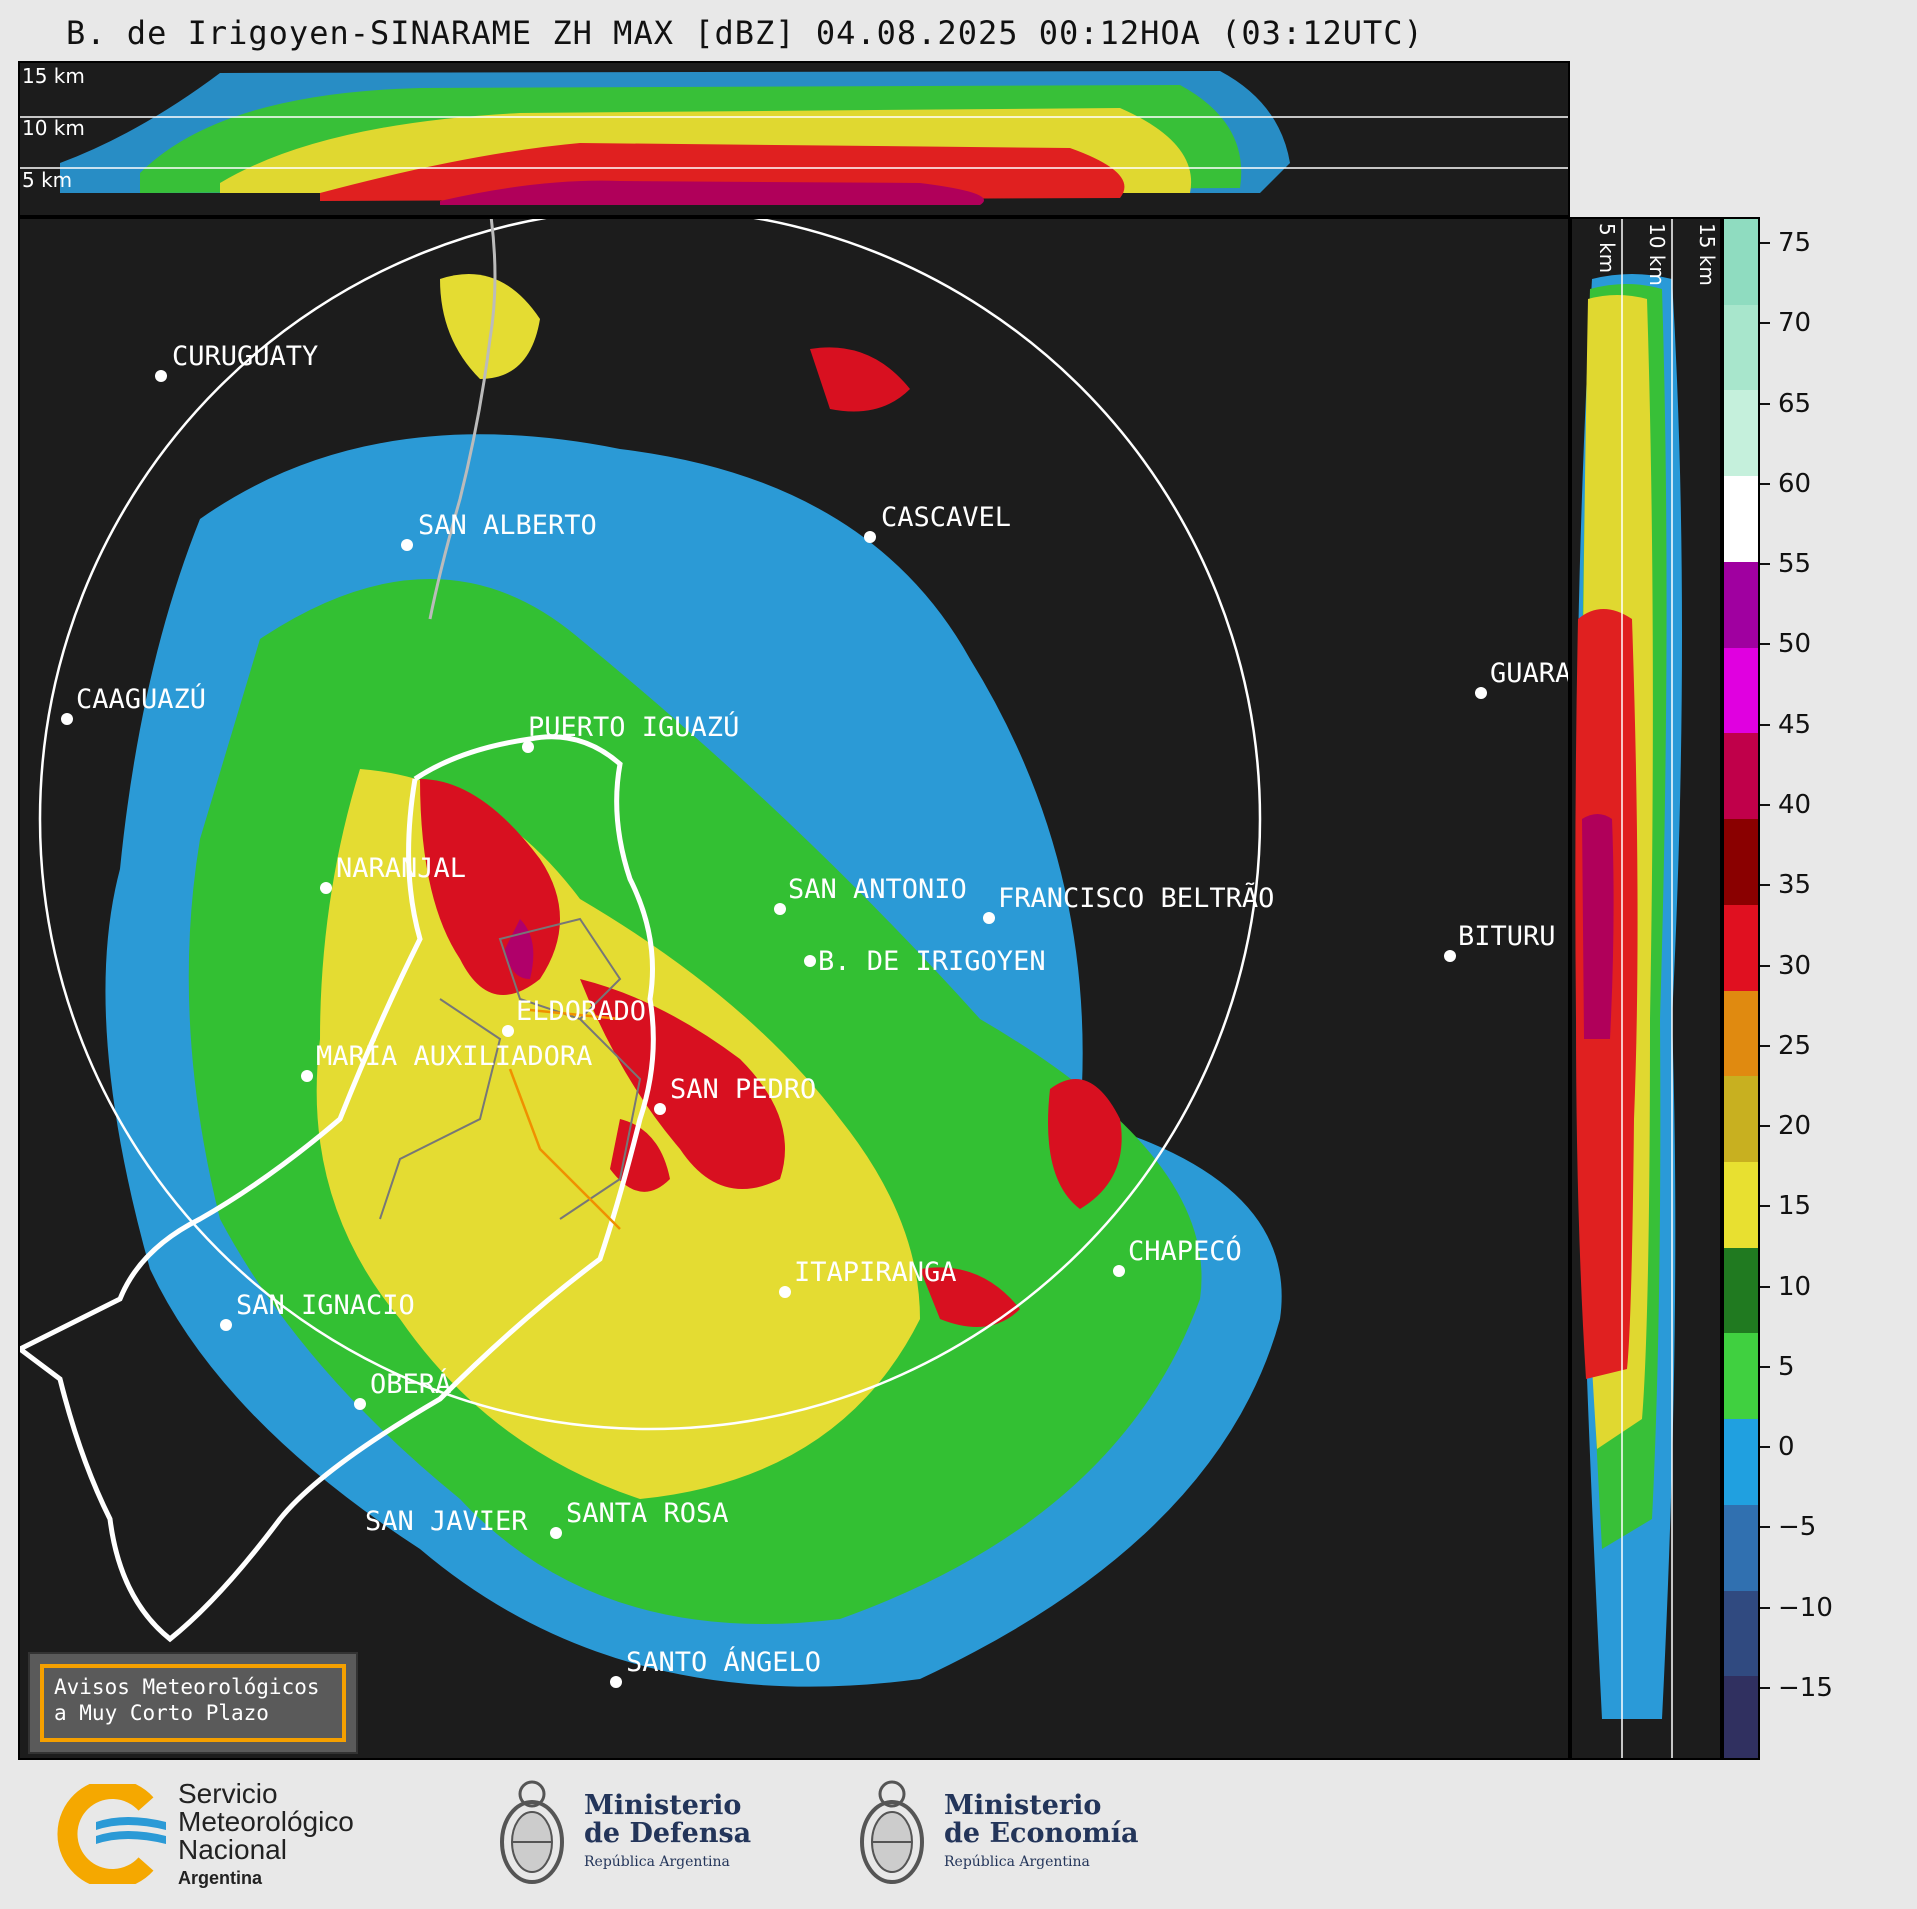 Image resolution: width=1917 pixels, height=1909 pixels. I want to click on smn-line1: Servicio, so click(228, 1793).